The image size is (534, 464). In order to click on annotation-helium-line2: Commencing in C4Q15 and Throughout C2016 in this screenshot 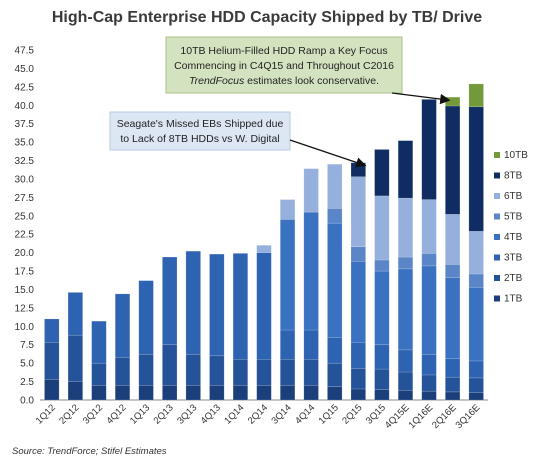, I will do `click(284, 66)`.